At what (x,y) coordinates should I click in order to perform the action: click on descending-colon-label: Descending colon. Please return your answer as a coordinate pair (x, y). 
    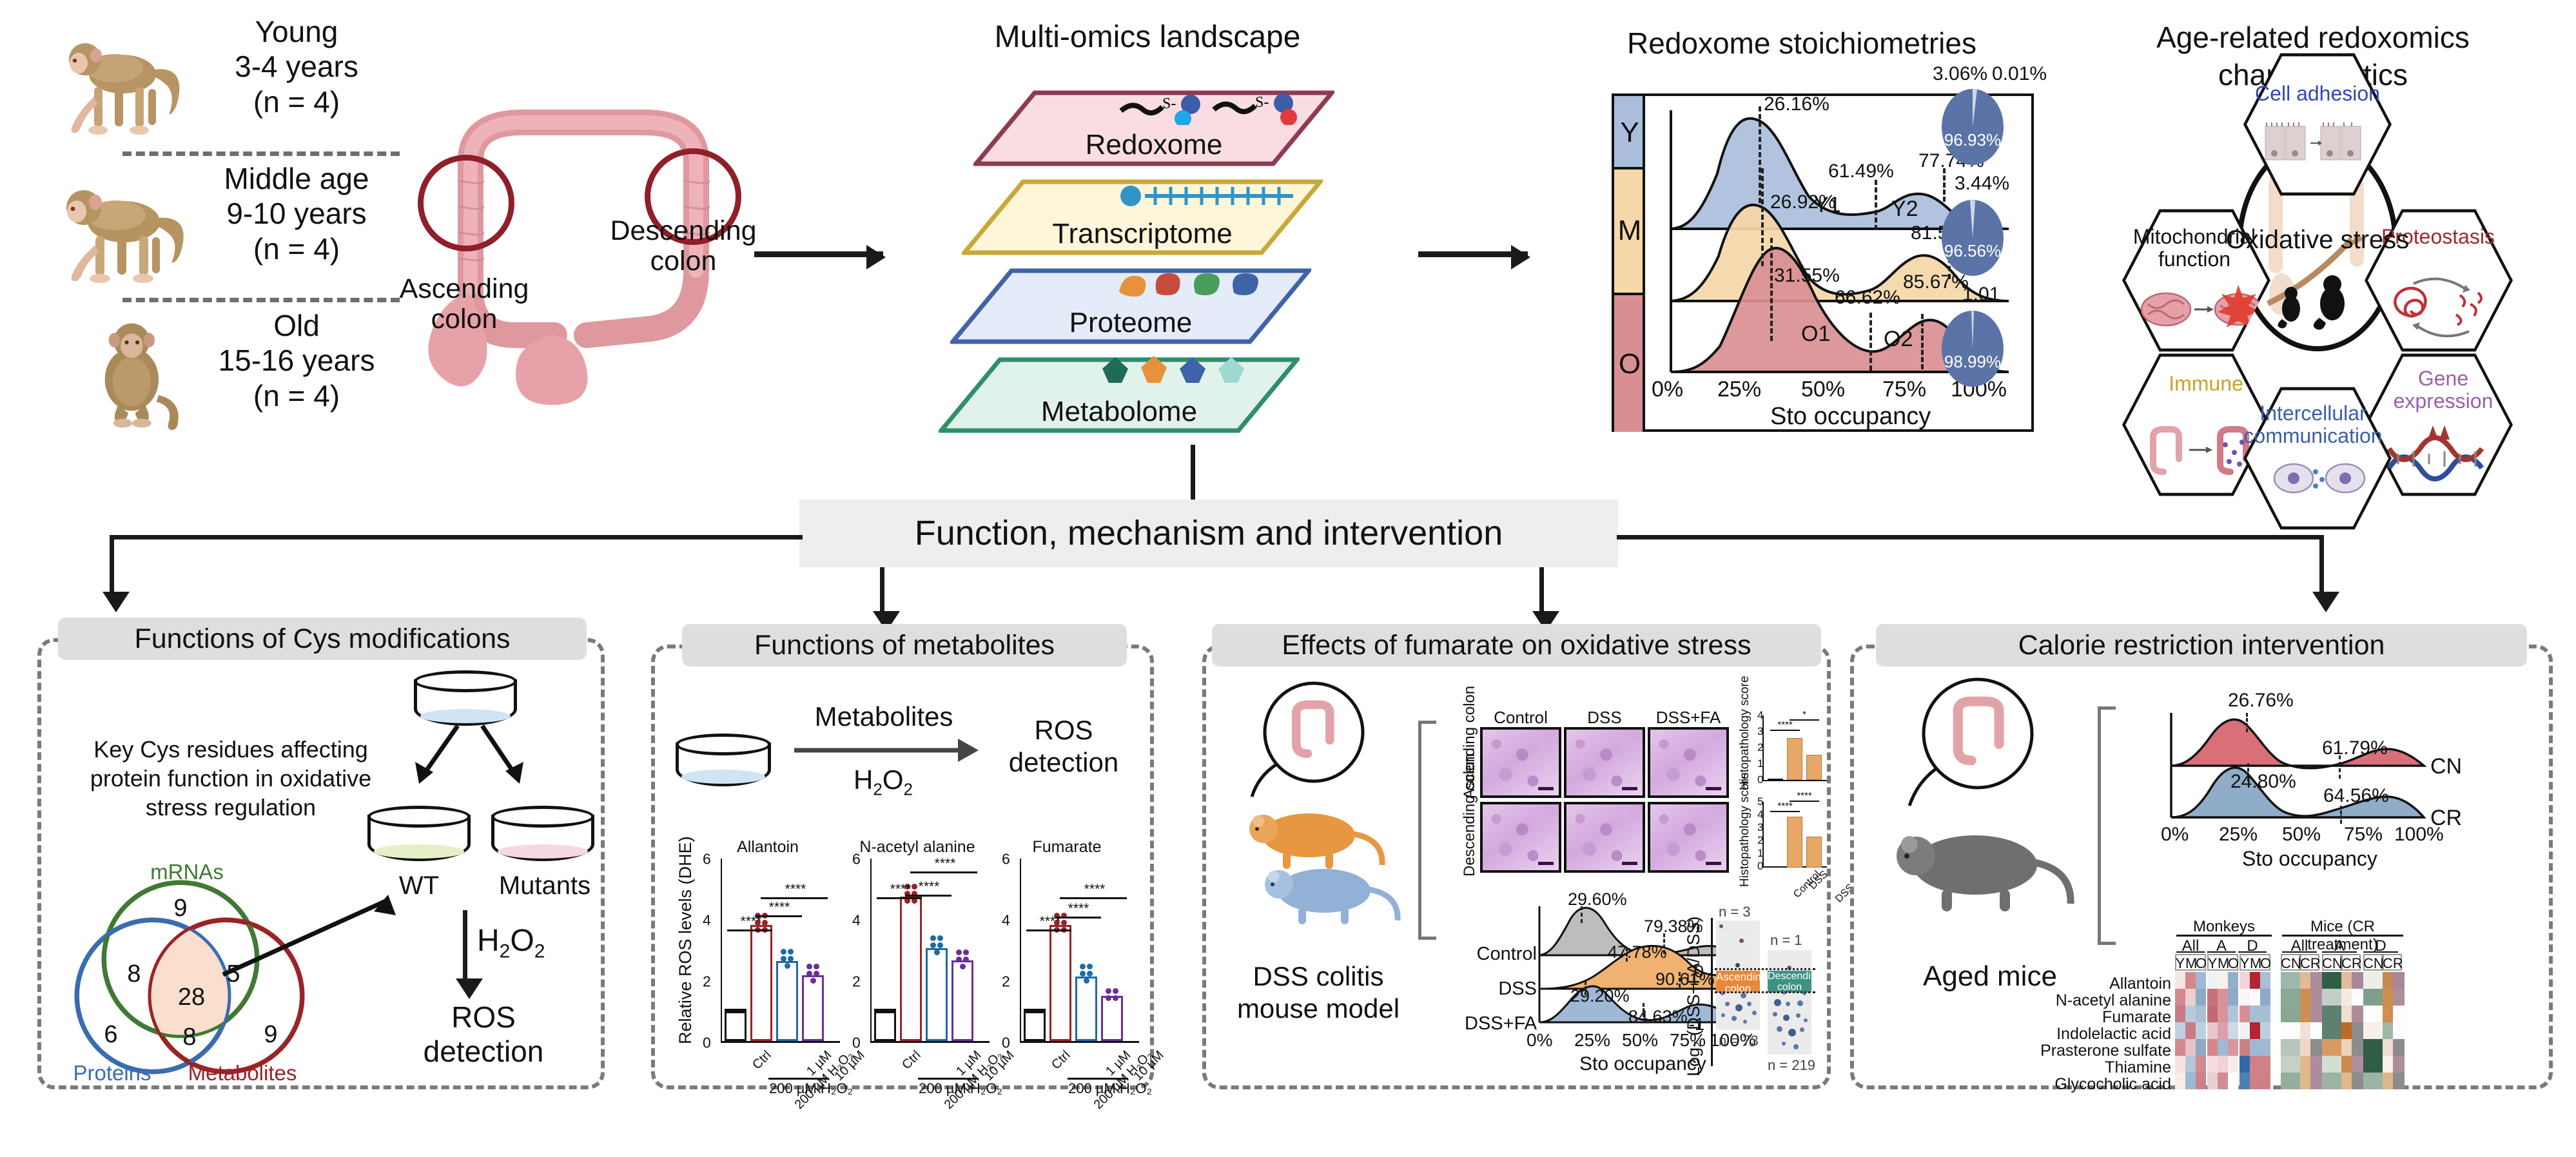
    Looking at the image, I should click on (684, 246).